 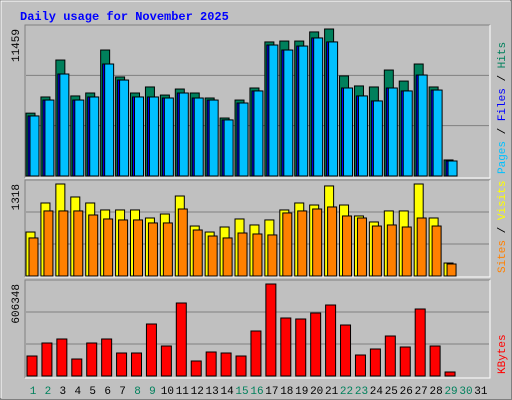 I want to click on x-tick-label: 25, so click(x=391, y=392).